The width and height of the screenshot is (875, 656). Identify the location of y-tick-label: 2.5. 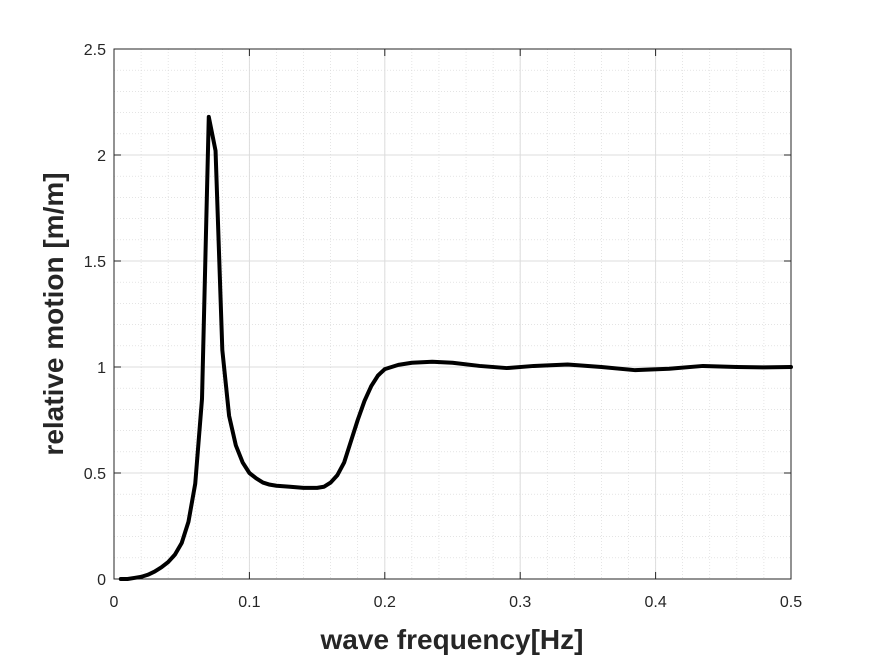
(95, 50).